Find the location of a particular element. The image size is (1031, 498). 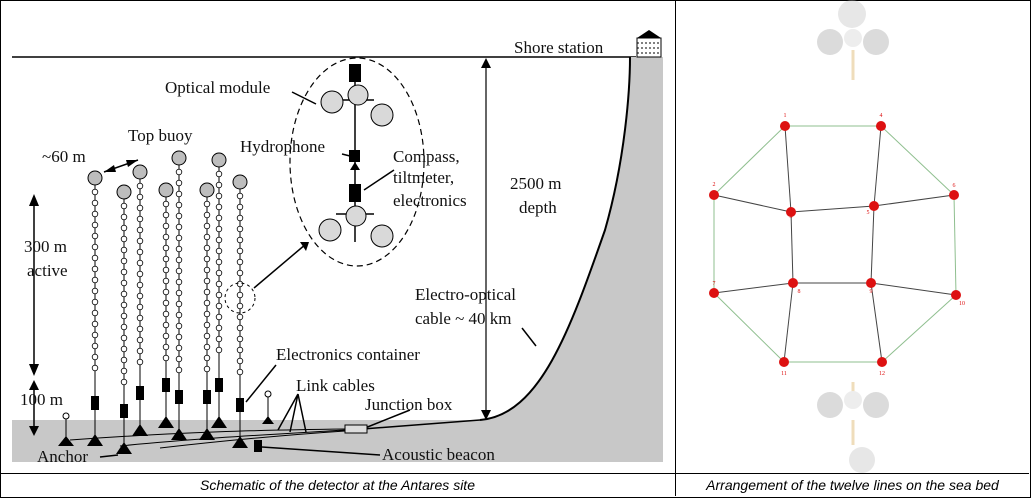

acoustic-beacon-label: Acoustic beacon is located at coordinates (438, 454).